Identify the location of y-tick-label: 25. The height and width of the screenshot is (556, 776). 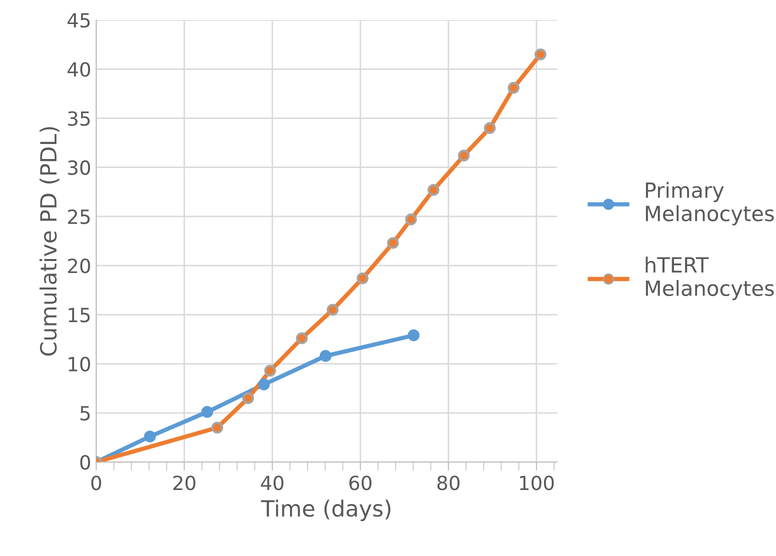
(79, 216).